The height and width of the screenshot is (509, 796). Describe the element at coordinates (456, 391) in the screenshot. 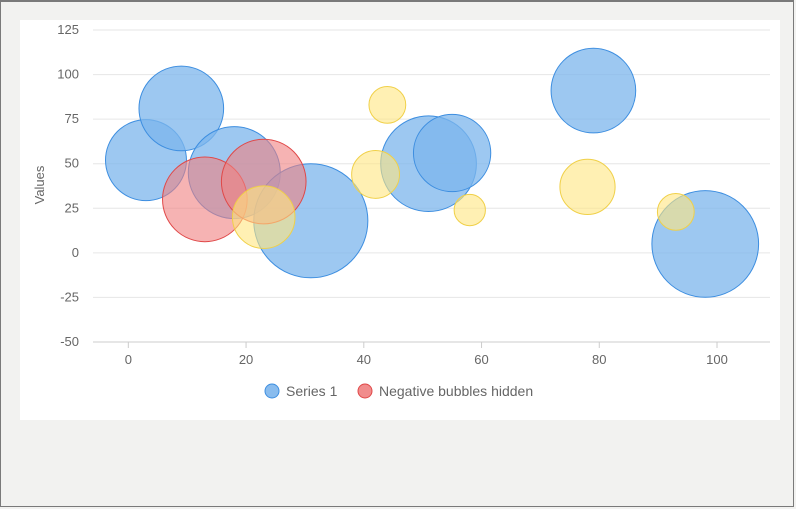

I see `legend-label: Negative bubbles hidden` at that location.